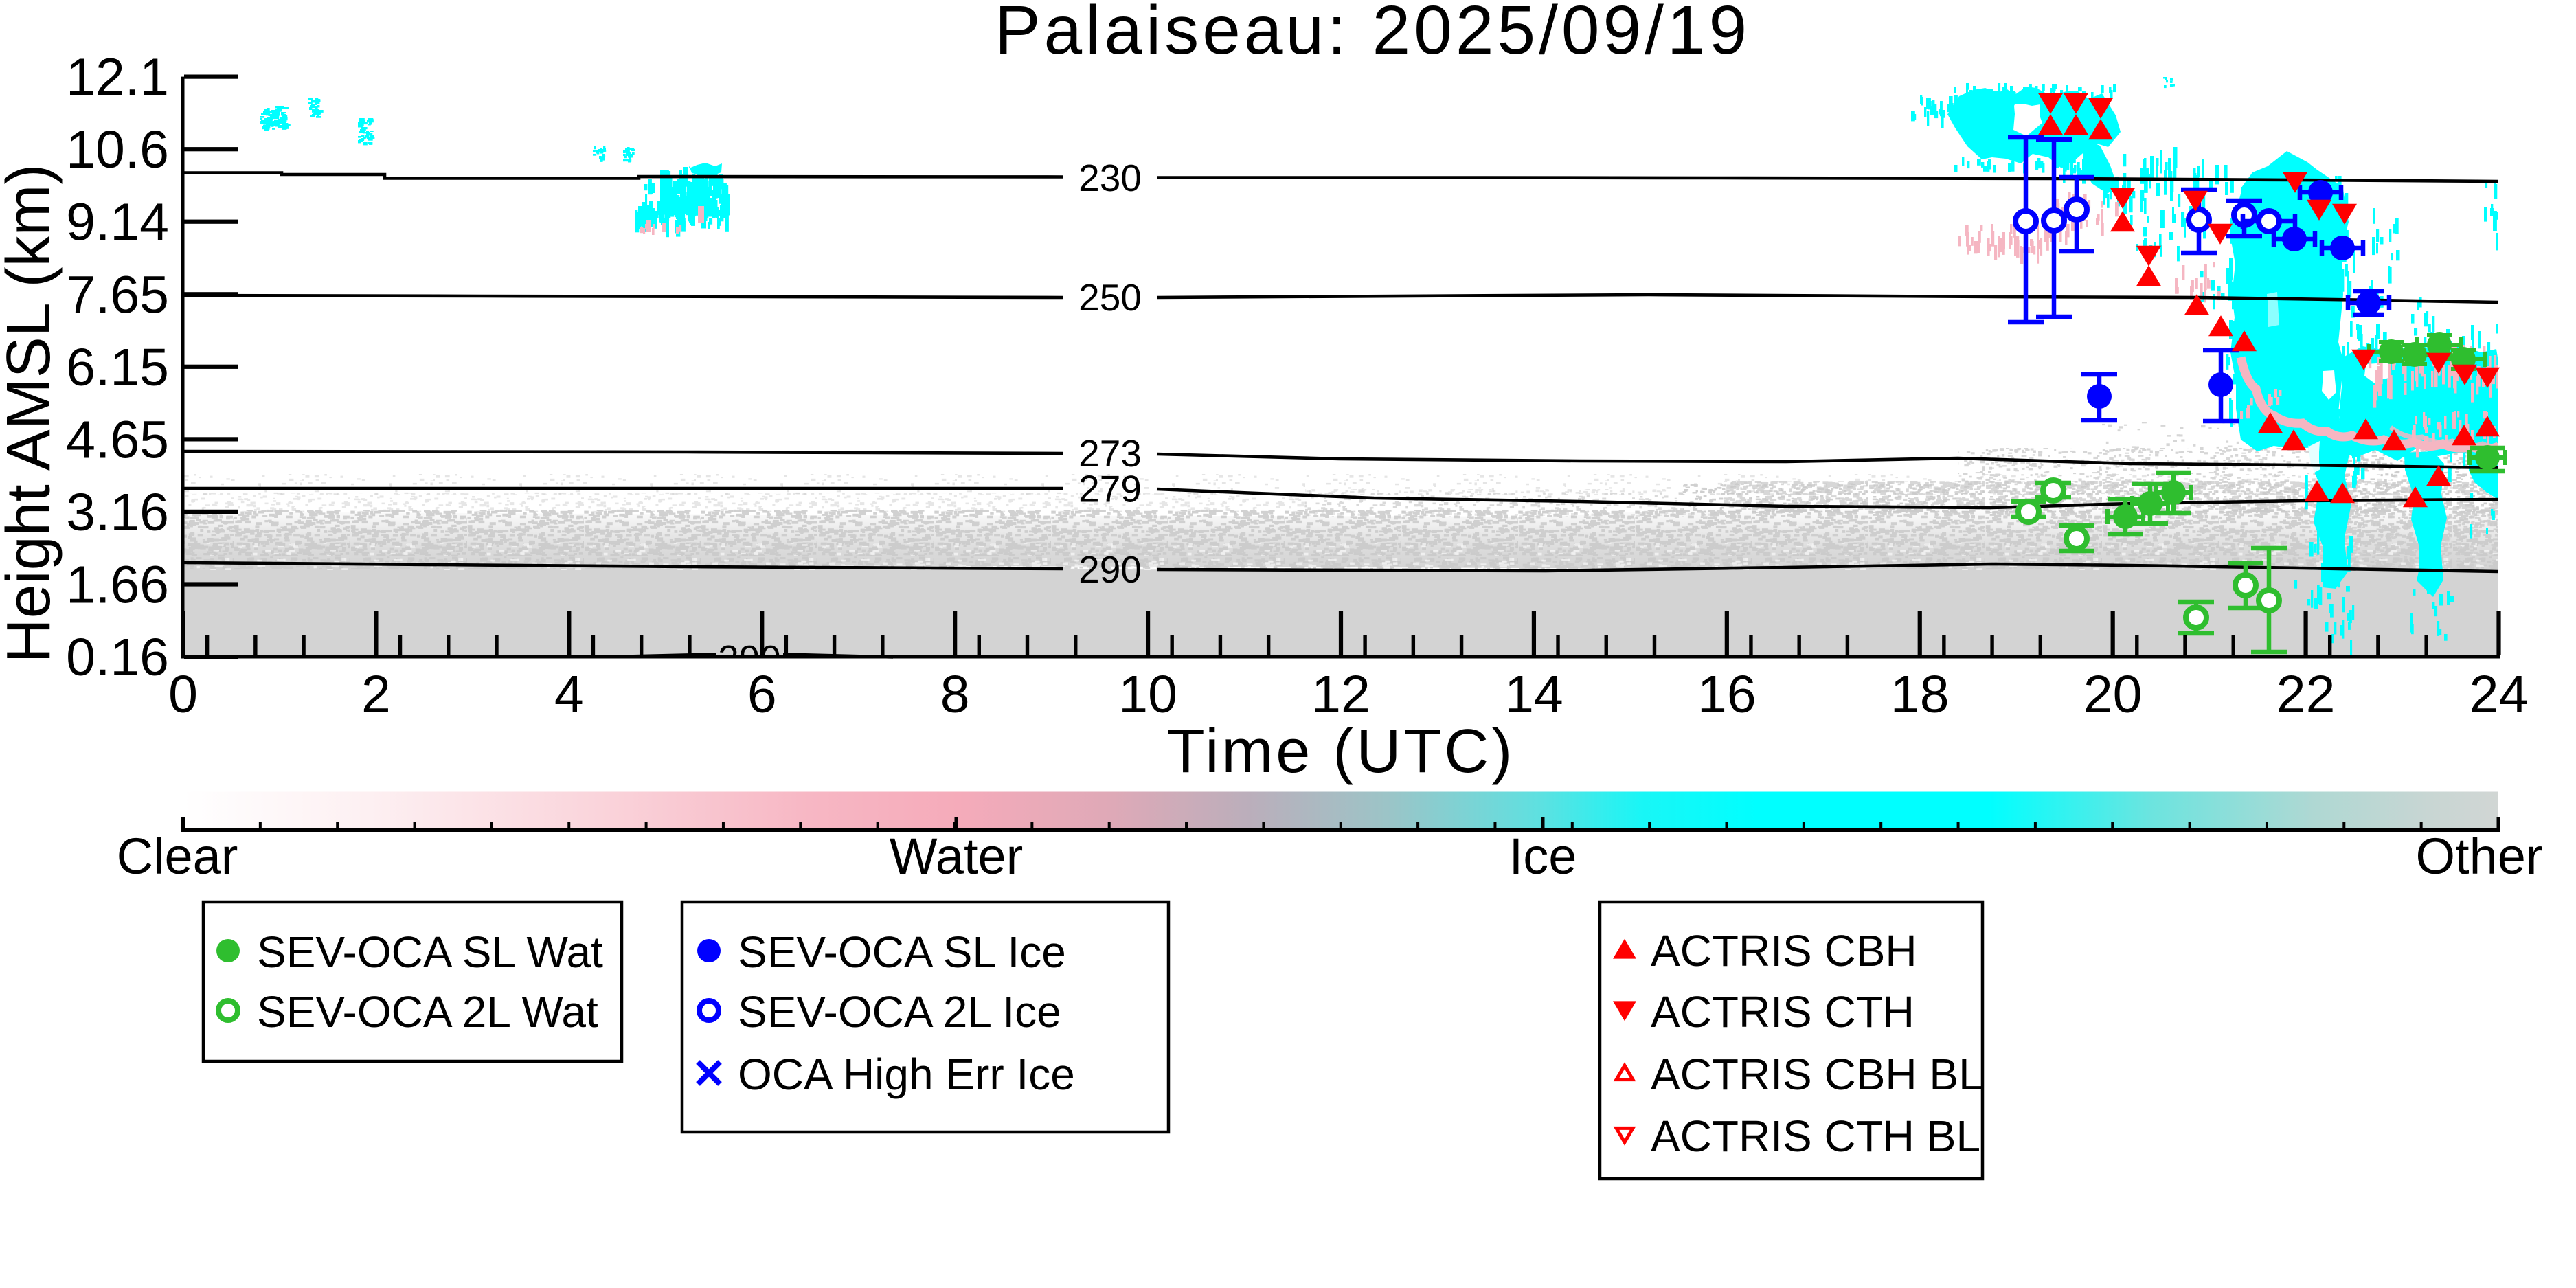  Describe the element at coordinates (117, 512) in the screenshot. I see `svg-text: 3.16` at that location.